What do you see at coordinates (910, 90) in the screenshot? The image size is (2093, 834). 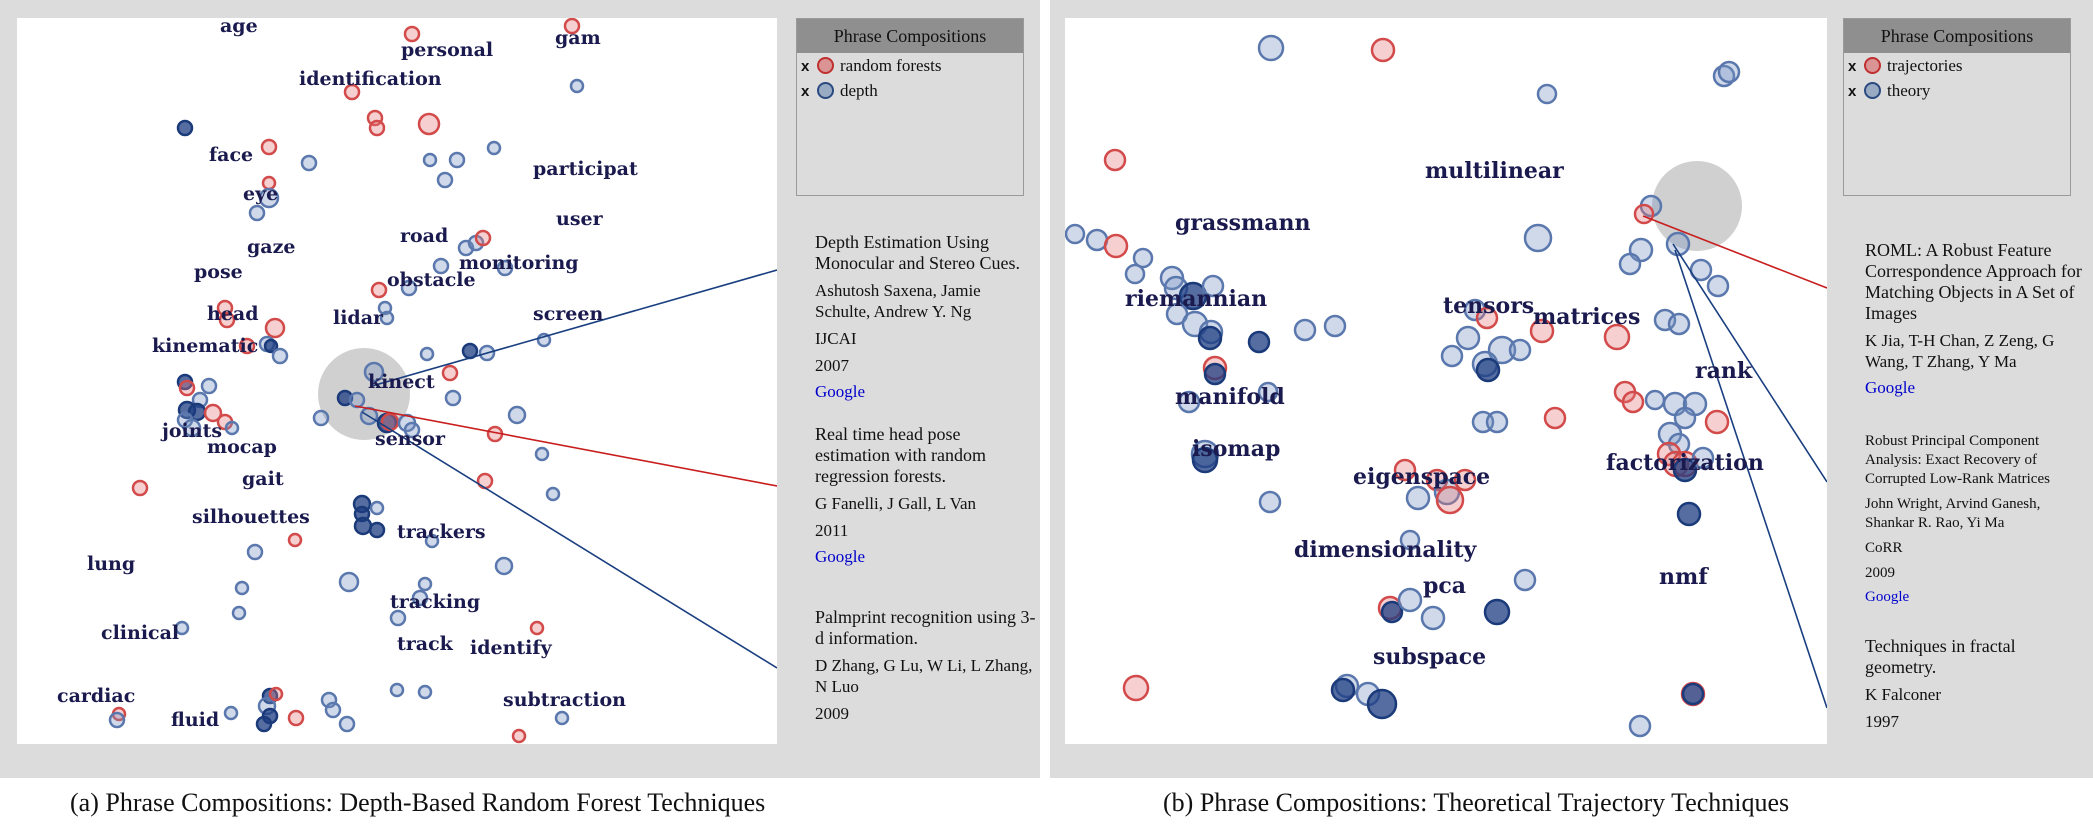 I see `legend-item-depth: x depth` at bounding box center [910, 90].